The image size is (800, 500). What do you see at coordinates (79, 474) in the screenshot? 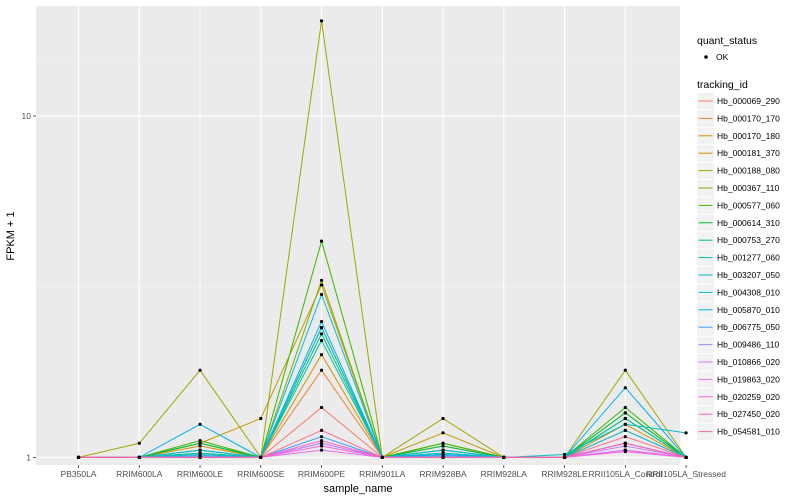
I see `x-tick-label: PB350LA` at bounding box center [79, 474].